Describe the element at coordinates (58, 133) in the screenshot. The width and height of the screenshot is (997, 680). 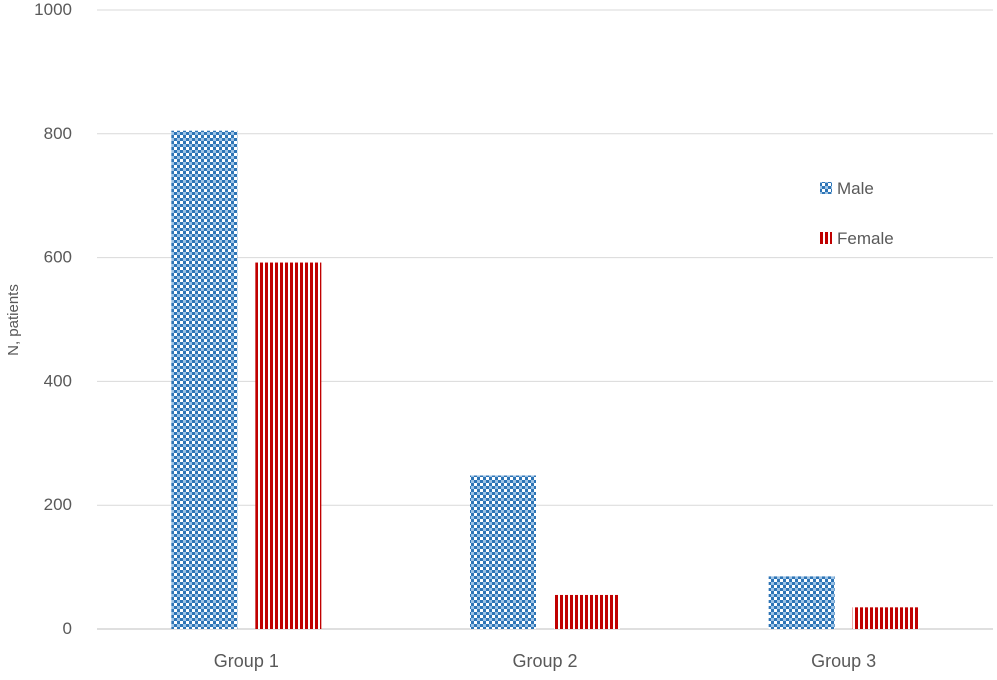
I see `y-tick-label: 800` at that location.